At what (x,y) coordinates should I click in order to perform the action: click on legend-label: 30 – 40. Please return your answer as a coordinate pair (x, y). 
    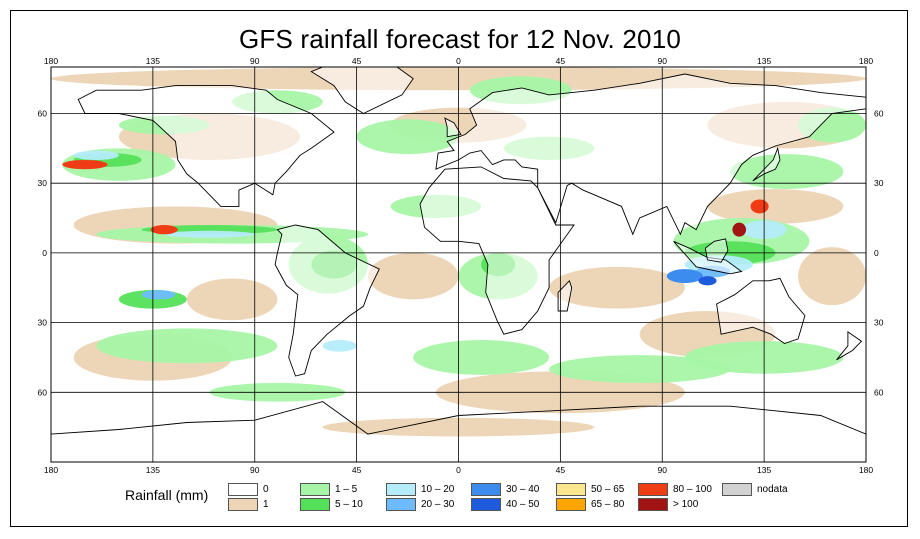
    Looking at the image, I should click on (523, 489).